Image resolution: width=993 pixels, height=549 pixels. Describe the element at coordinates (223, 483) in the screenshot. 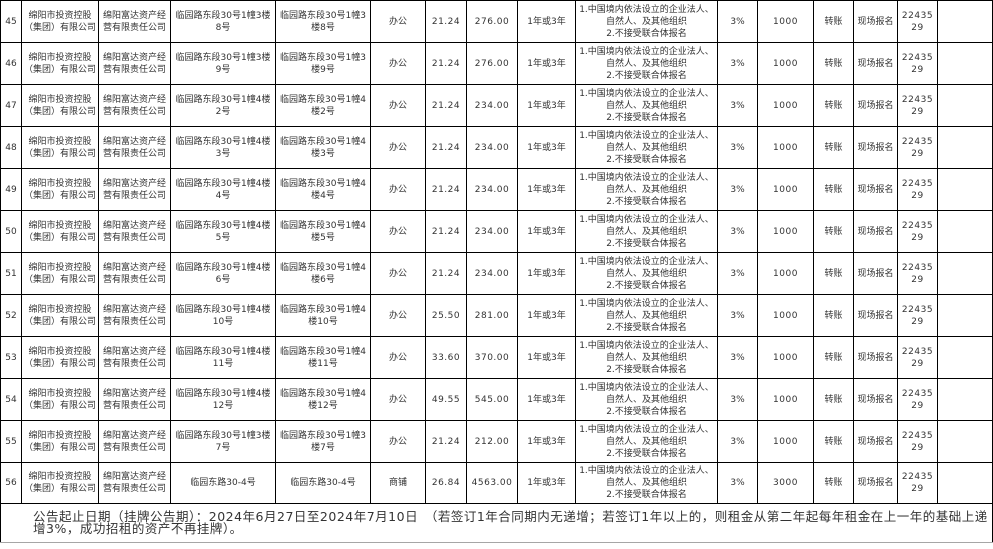

I see `cell-asset-name: 临园东路30-4号` at that location.